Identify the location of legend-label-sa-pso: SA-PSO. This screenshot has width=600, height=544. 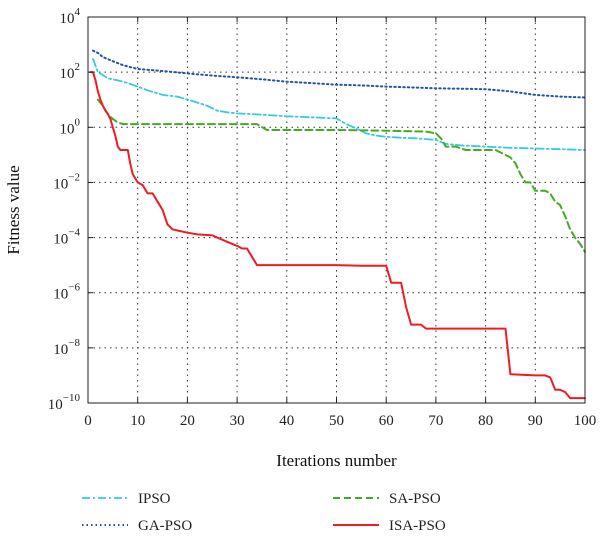
(415, 499).